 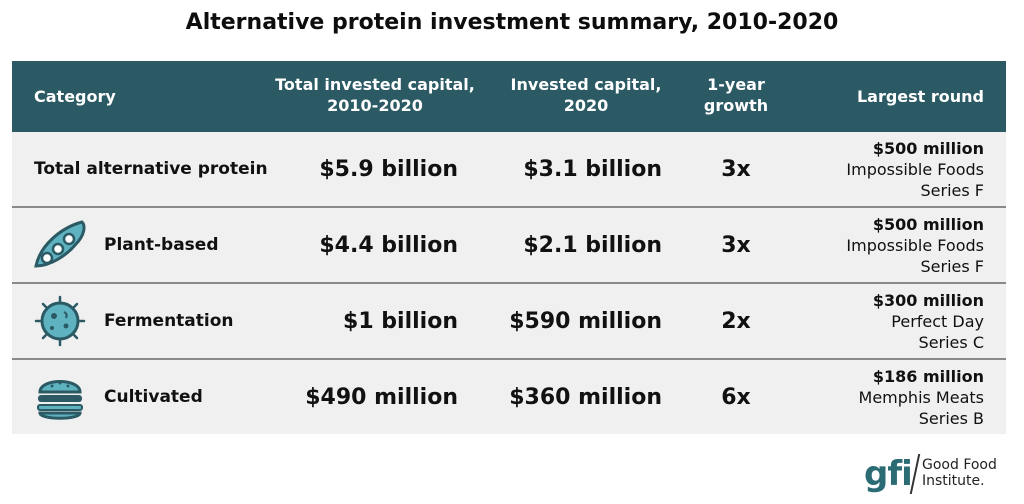 What do you see at coordinates (375, 95) in the screenshot?
I see `header-total-invested: Total invested capital, 2010-2020` at bounding box center [375, 95].